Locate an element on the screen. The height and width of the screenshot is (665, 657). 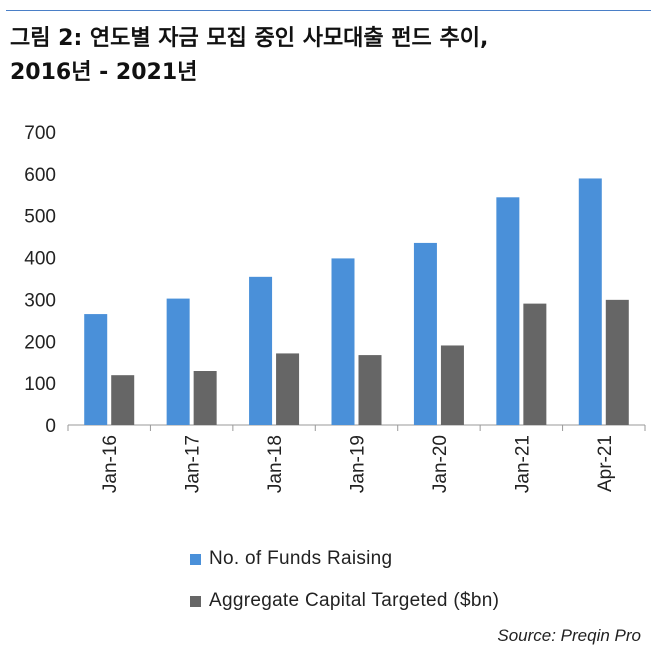
title-line-1: 그림 2: 연도별 자금 모집 중인 사모대출 펀드 추이, is located at coordinates (249, 38).